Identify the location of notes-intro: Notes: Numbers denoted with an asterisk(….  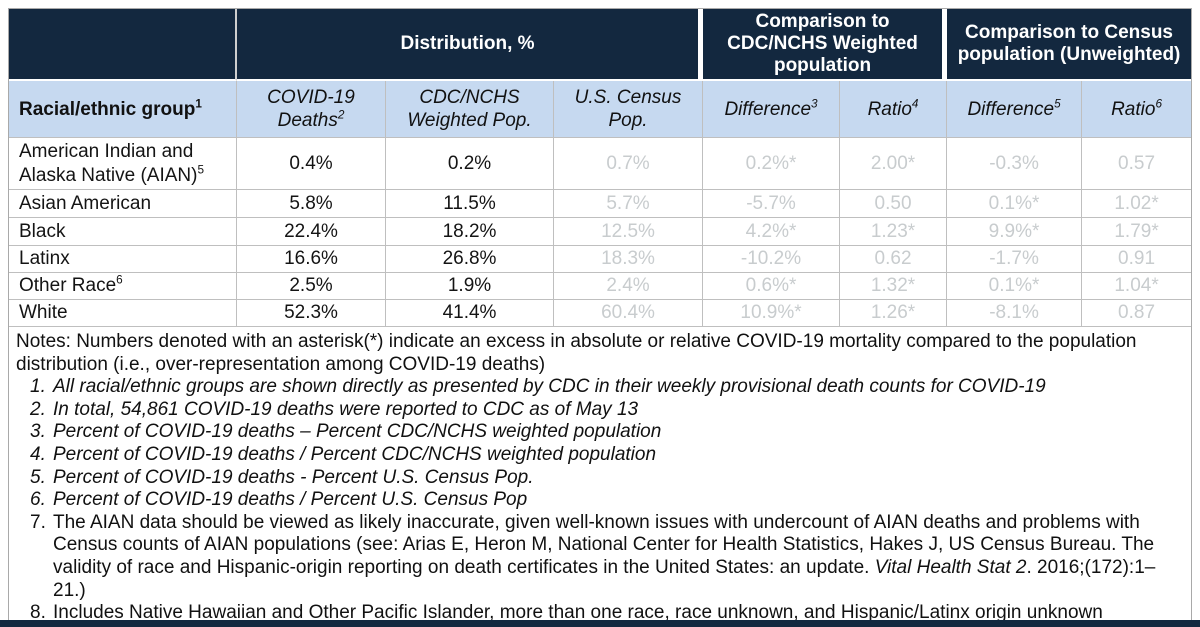
(576, 353).